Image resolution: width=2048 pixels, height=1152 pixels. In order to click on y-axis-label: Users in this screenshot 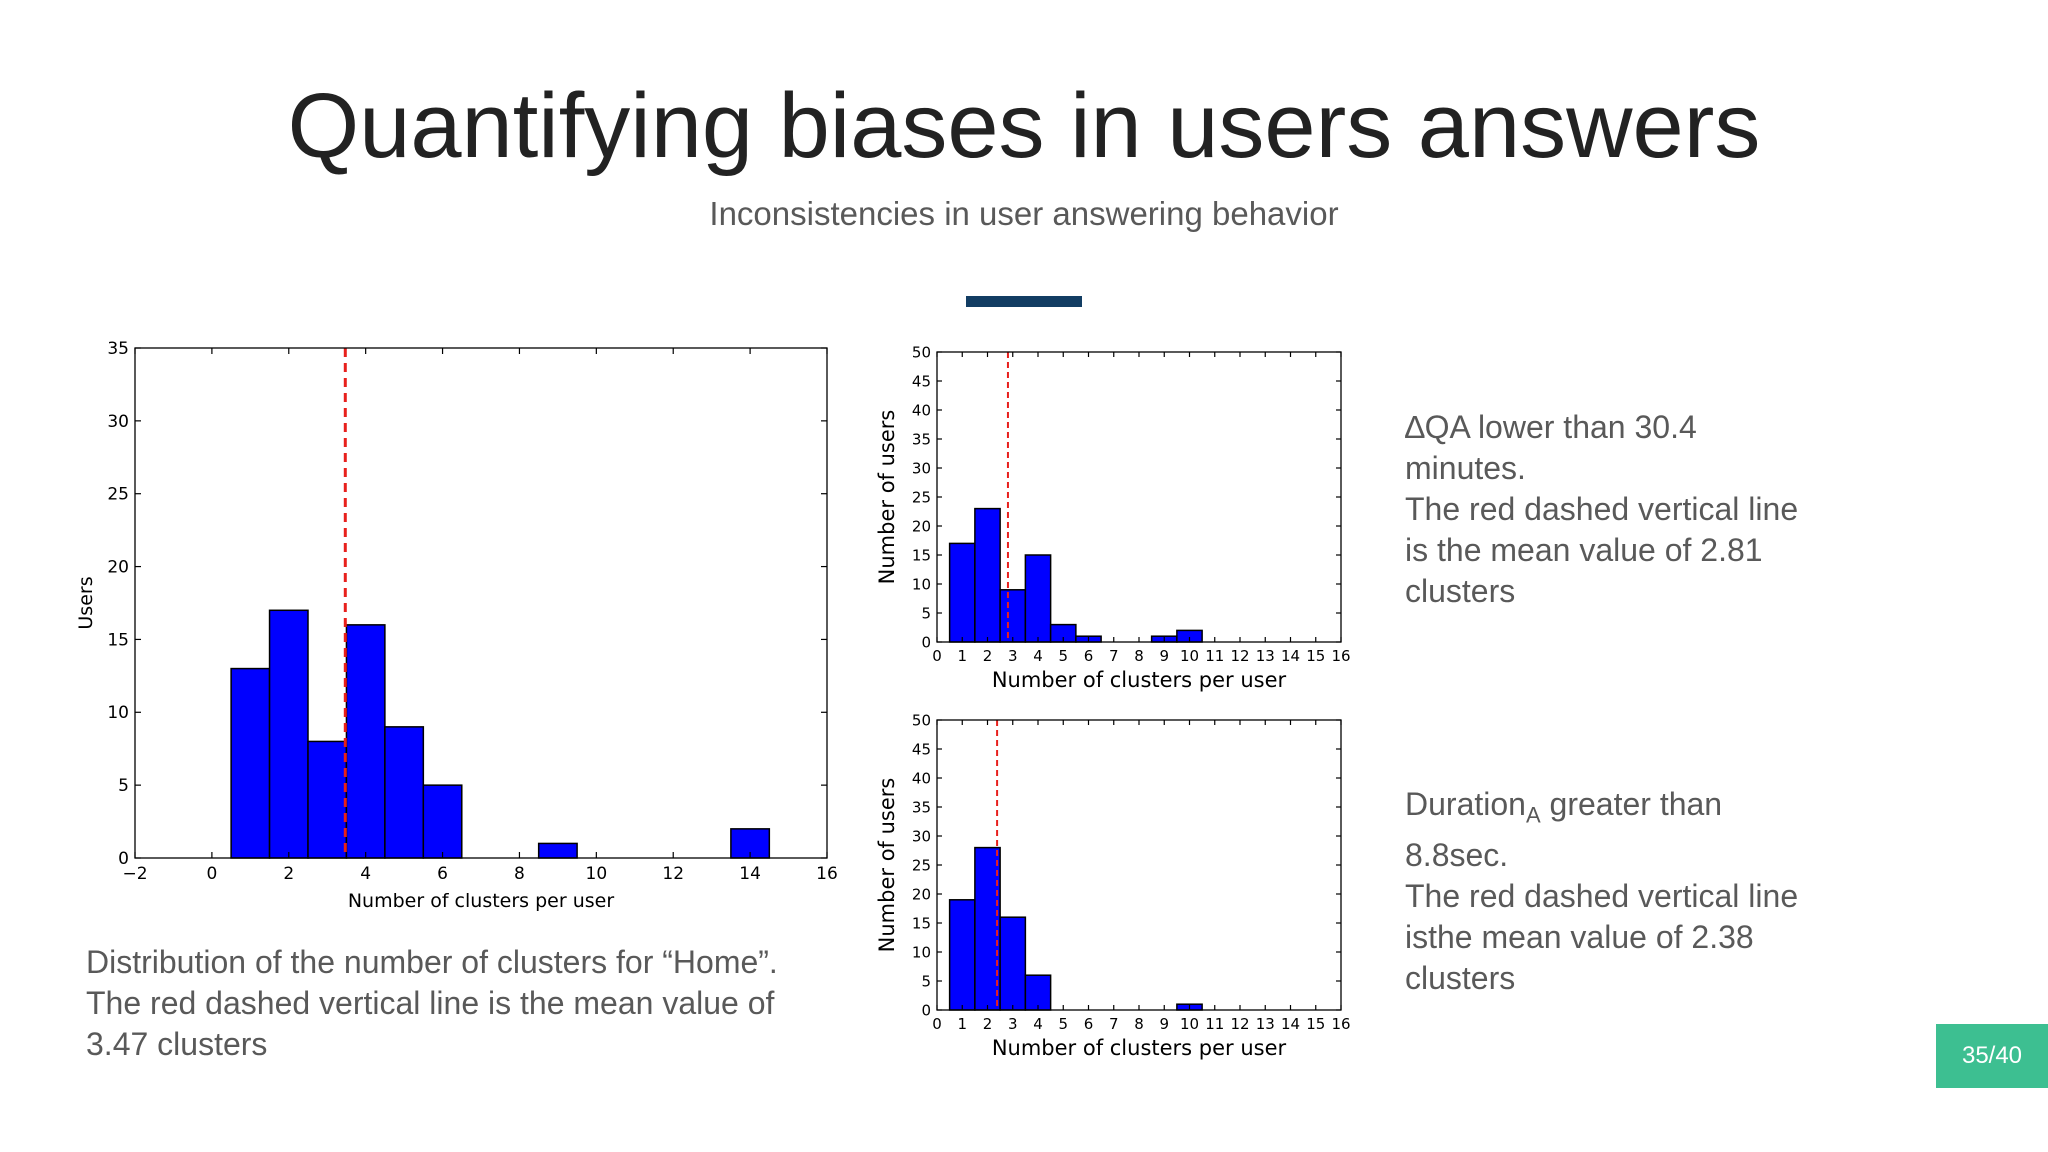, I will do `click(86, 602)`.